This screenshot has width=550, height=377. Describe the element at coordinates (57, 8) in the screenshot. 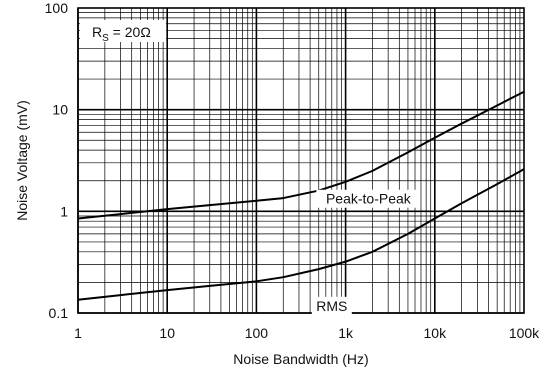

I see `y-tick-label: 100` at that location.